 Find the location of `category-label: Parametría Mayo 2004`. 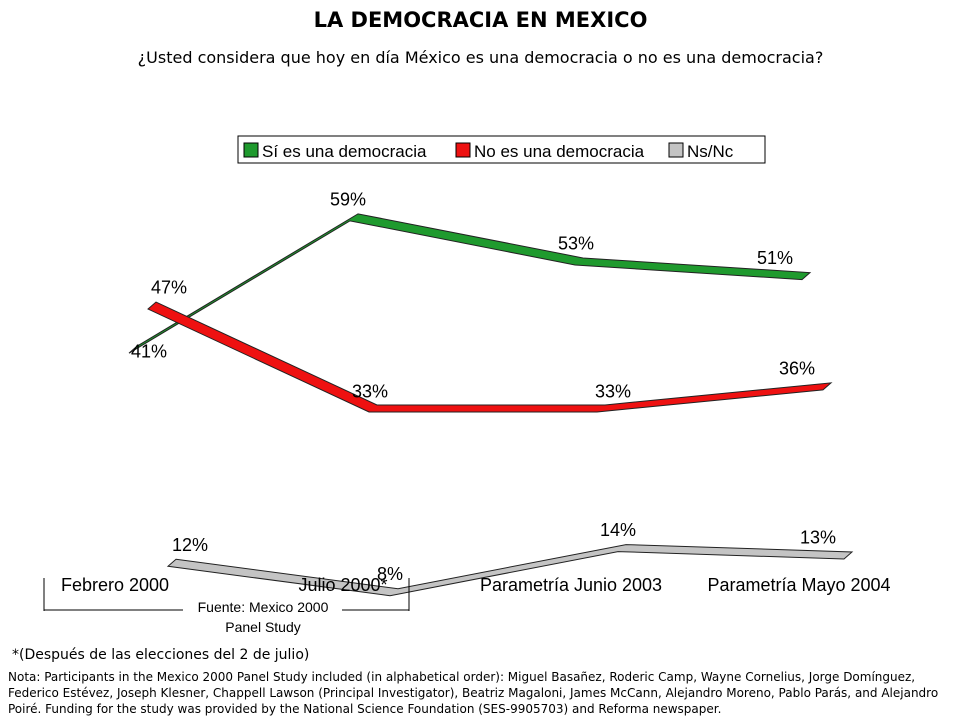

category-label: Parametría Mayo 2004 is located at coordinates (798, 585).